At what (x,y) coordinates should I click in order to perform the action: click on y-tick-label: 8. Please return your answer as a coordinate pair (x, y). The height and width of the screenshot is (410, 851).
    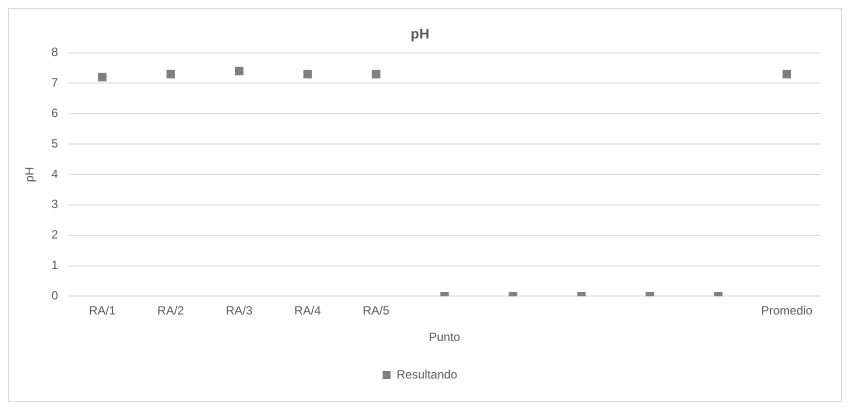
    Looking at the image, I should click on (54, 52).